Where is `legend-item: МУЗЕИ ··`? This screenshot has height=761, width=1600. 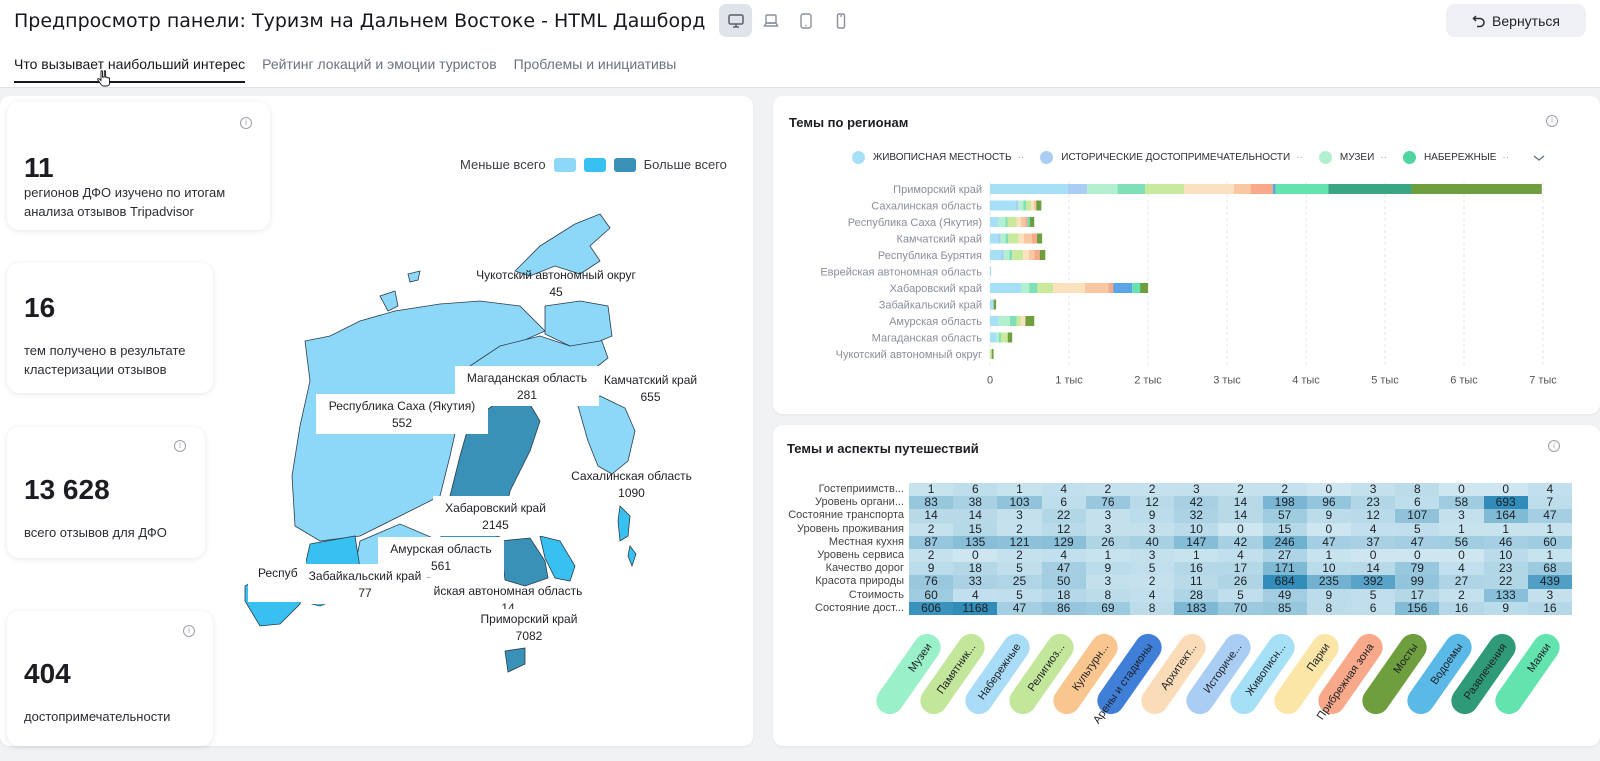
legend-item: МУЗЕИ ·· is located at coordinates (1357, 157).